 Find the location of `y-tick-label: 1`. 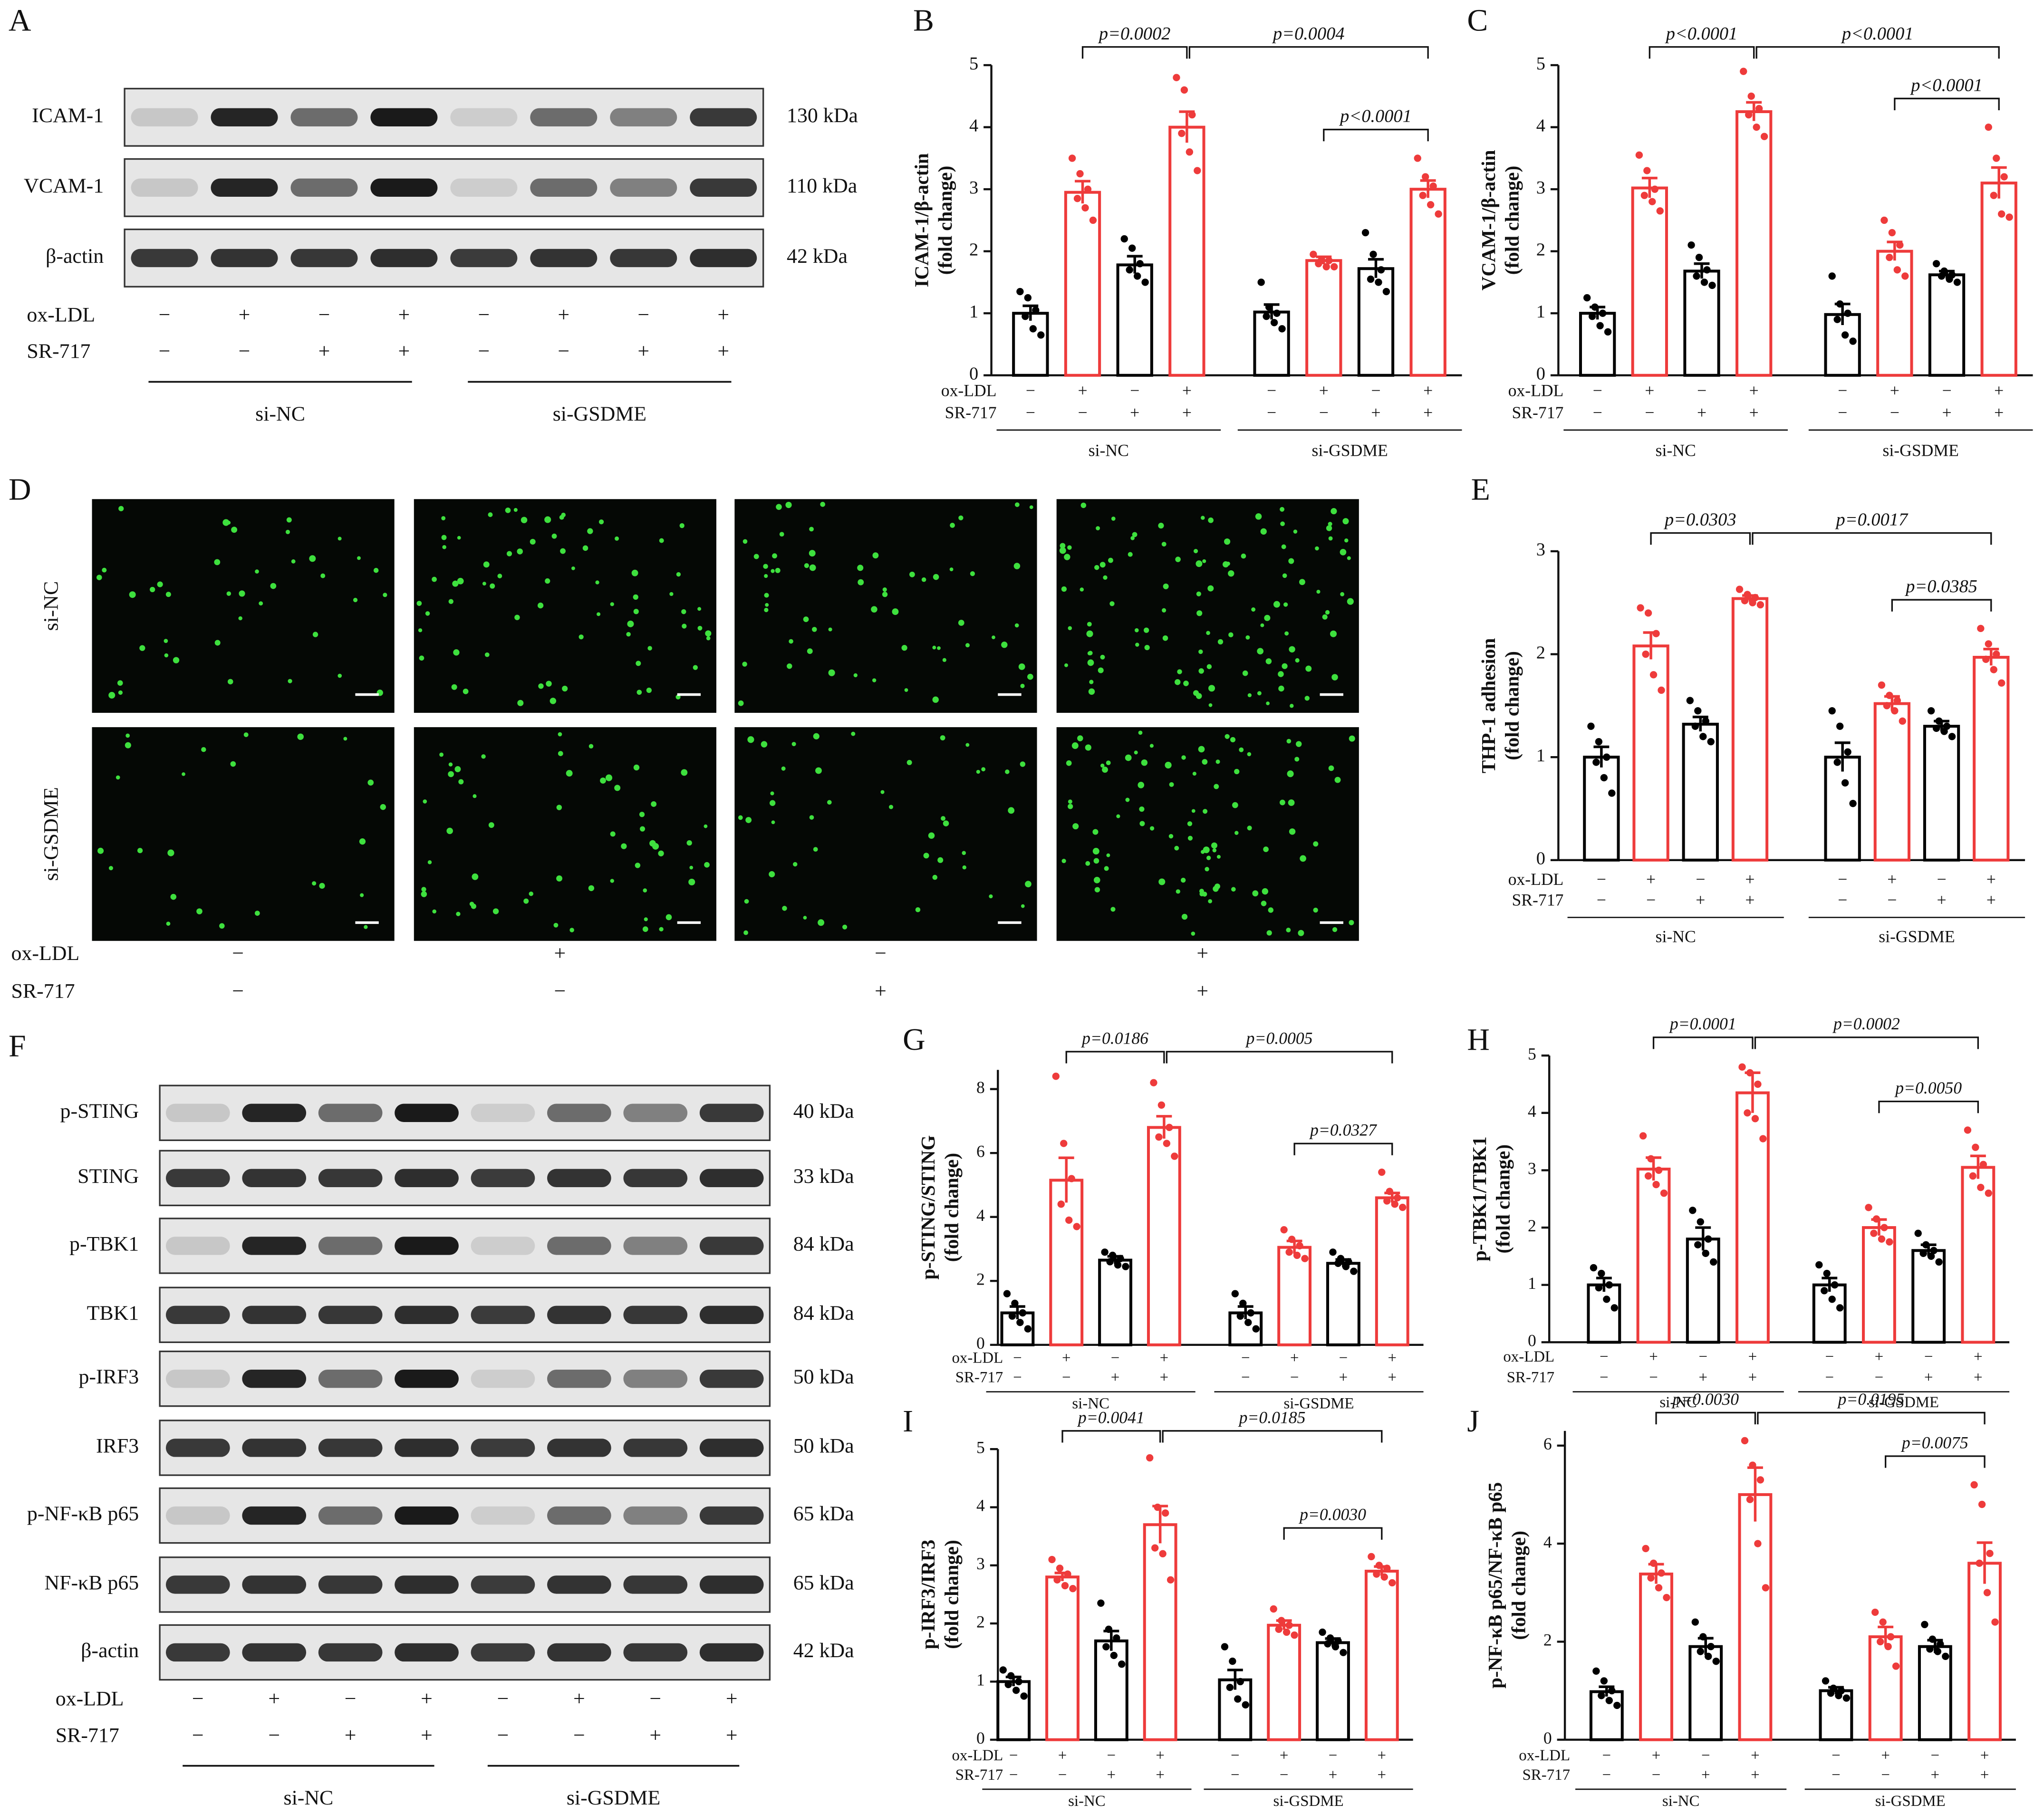

y-tick-label: 1 is located at coordinates (974, 312).